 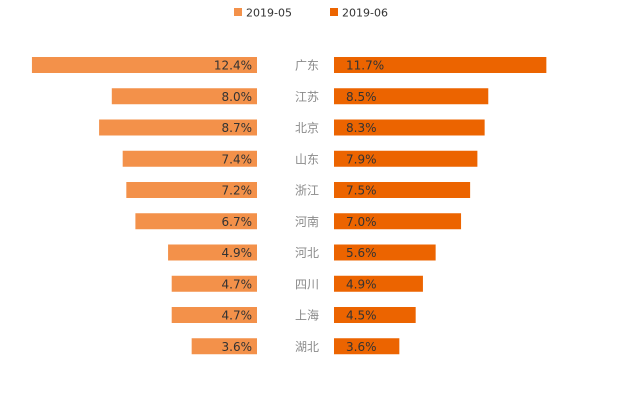 What do you see at coordinates (237, 191) in the screenshot?
I see `value-label-2019-05-浙江: 7.2%` at bounding box center [237, 191].